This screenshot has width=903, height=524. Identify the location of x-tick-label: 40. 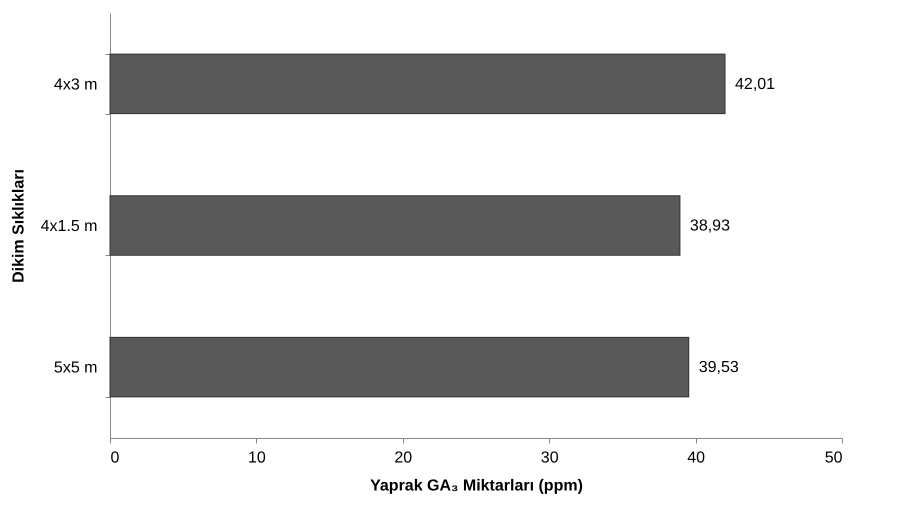
(696, 458).